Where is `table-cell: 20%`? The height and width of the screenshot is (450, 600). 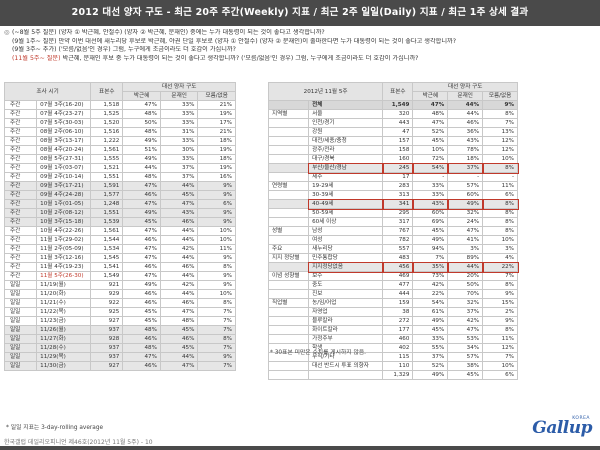 table-cell: 20% is located at coordinates (465, 276).